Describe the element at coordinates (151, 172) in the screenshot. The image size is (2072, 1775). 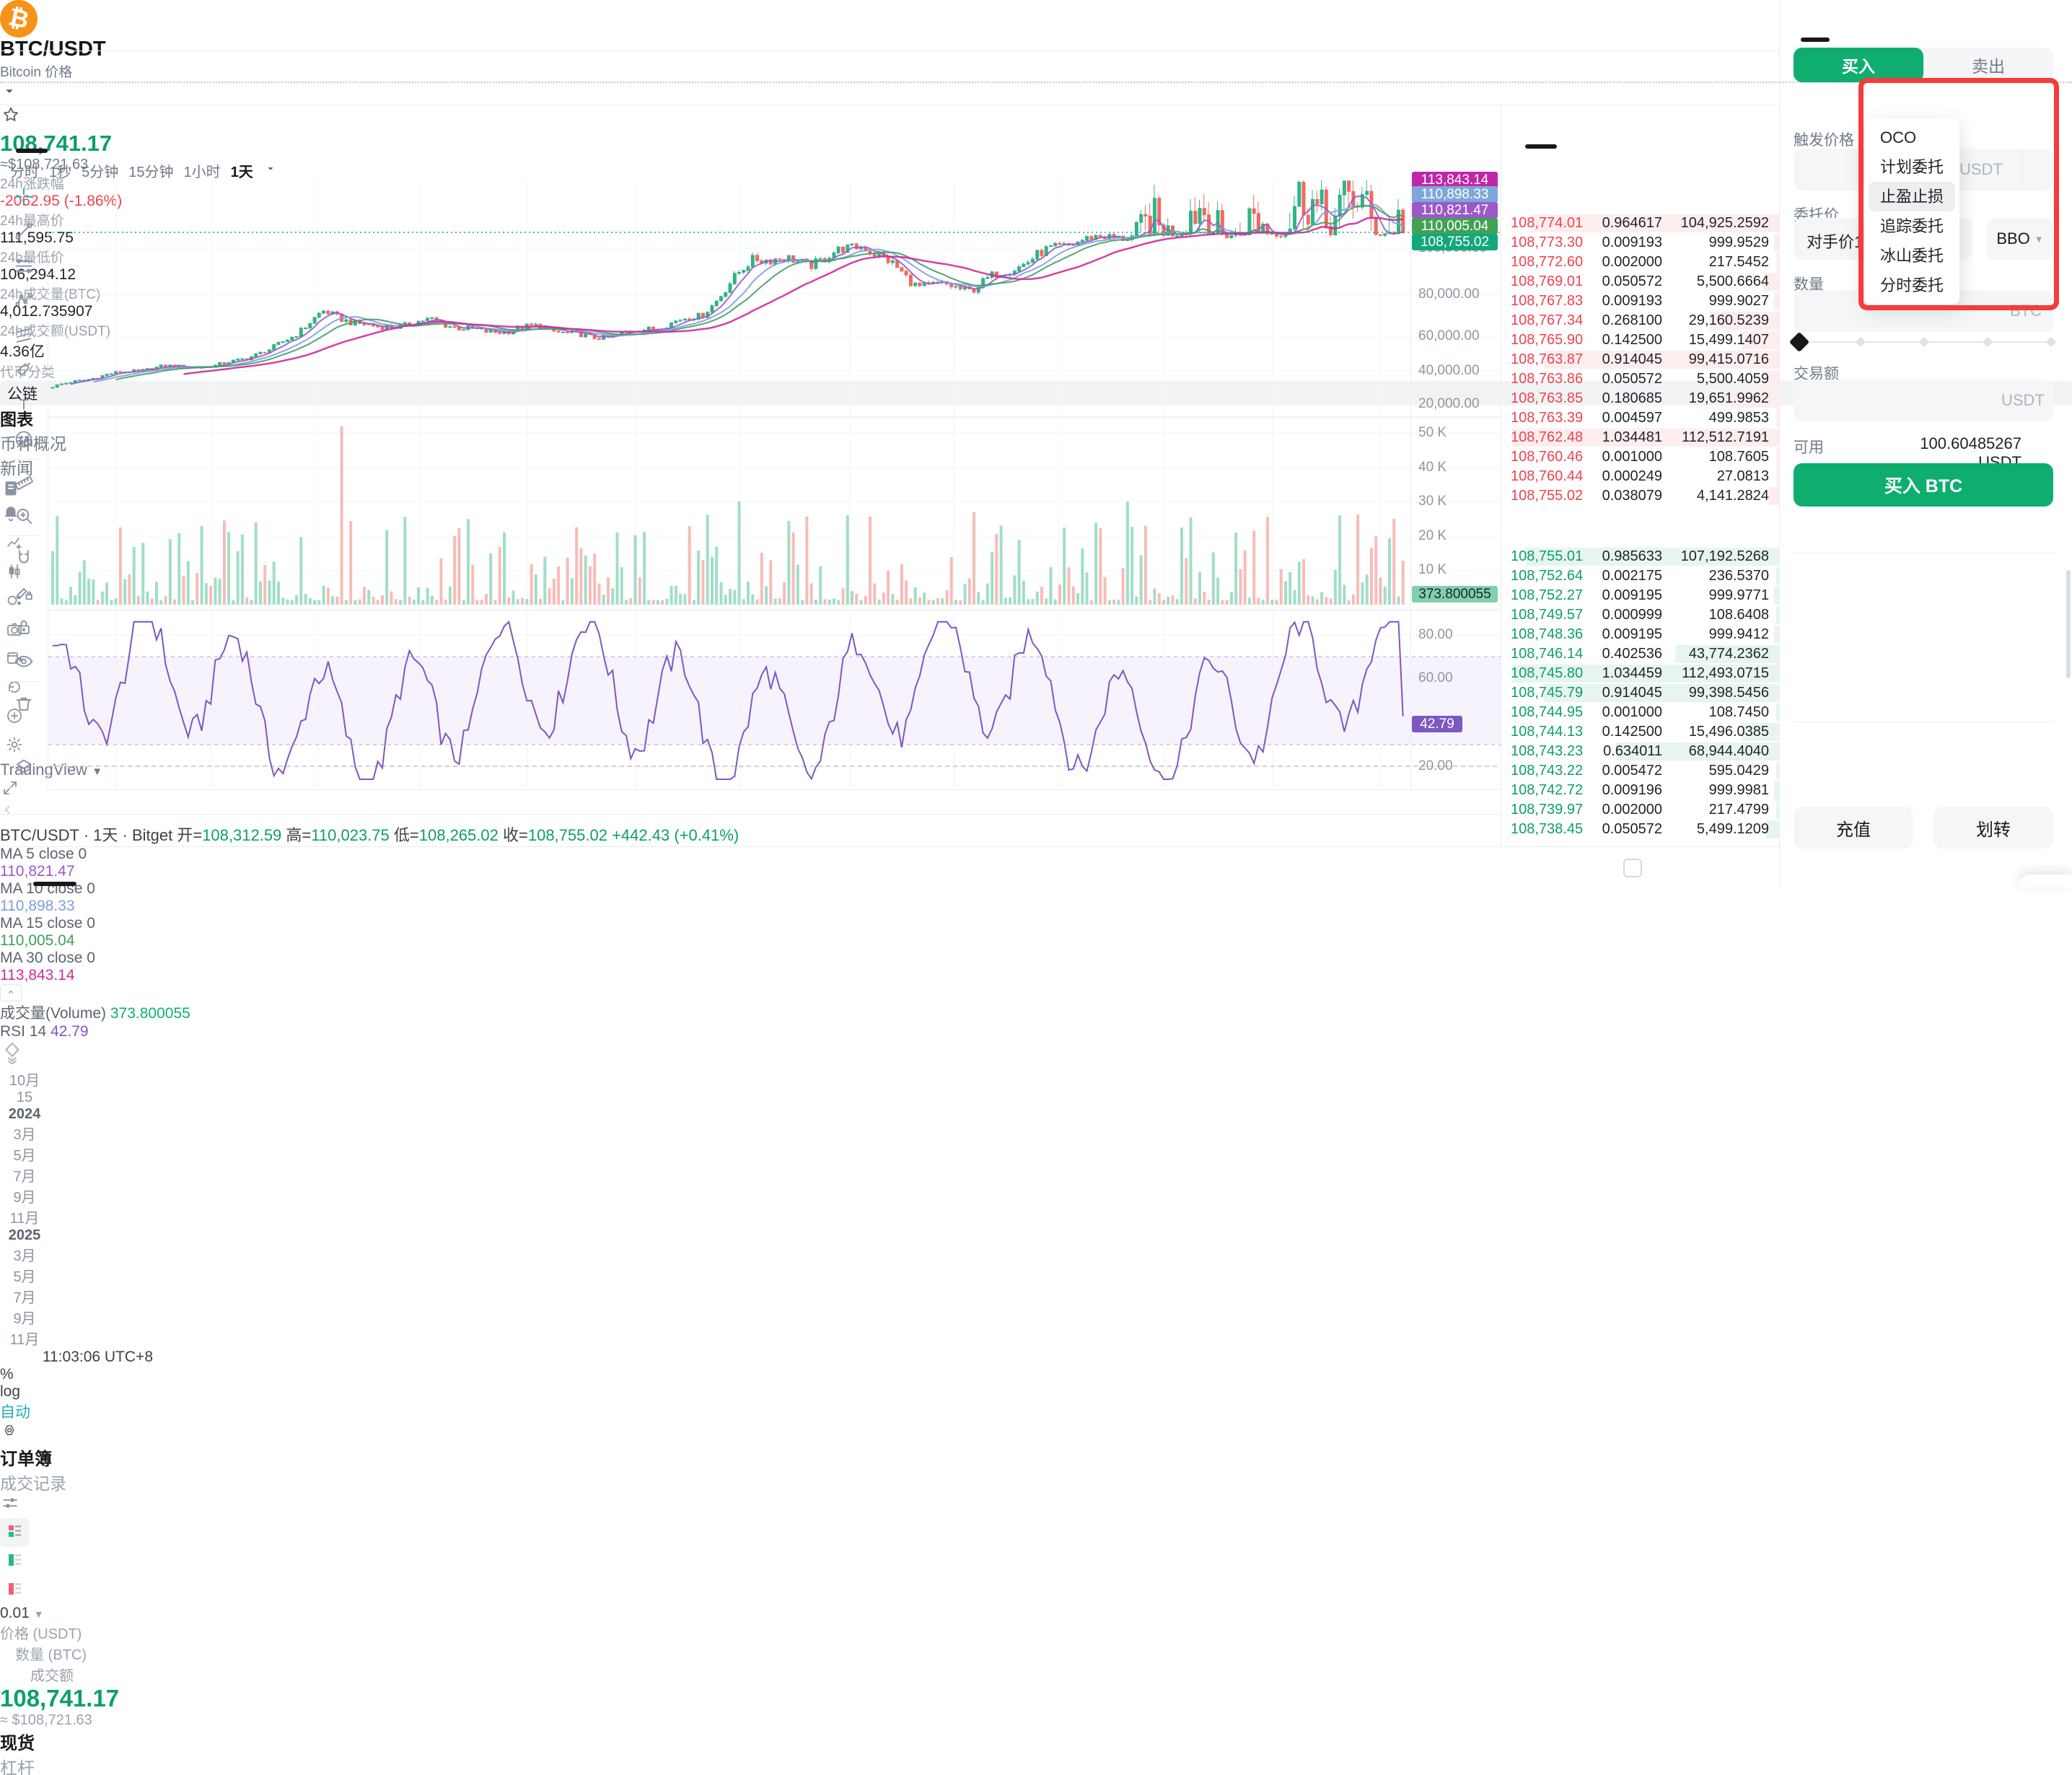
I see `interval-15分钟: 15分钟` at that location.